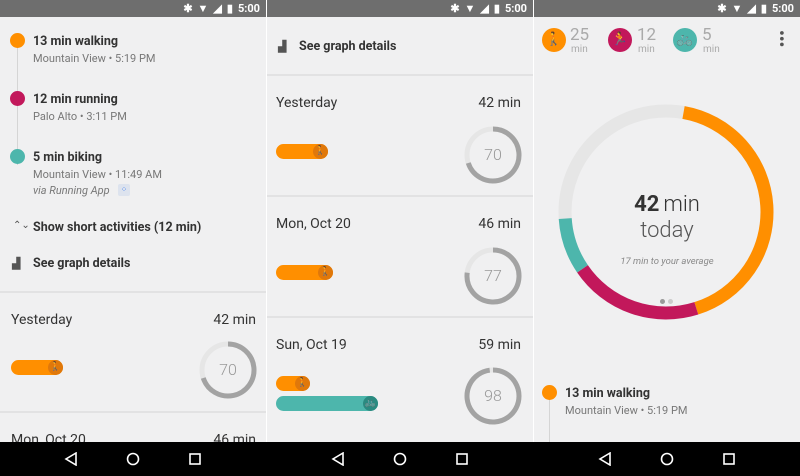 The image size is (800, 476). What do you see at coordinates (97, 174) in the screenshot?
I see `activity-subtitle: Mountain View • 11:49 AM` at bounding box center [97, 174].